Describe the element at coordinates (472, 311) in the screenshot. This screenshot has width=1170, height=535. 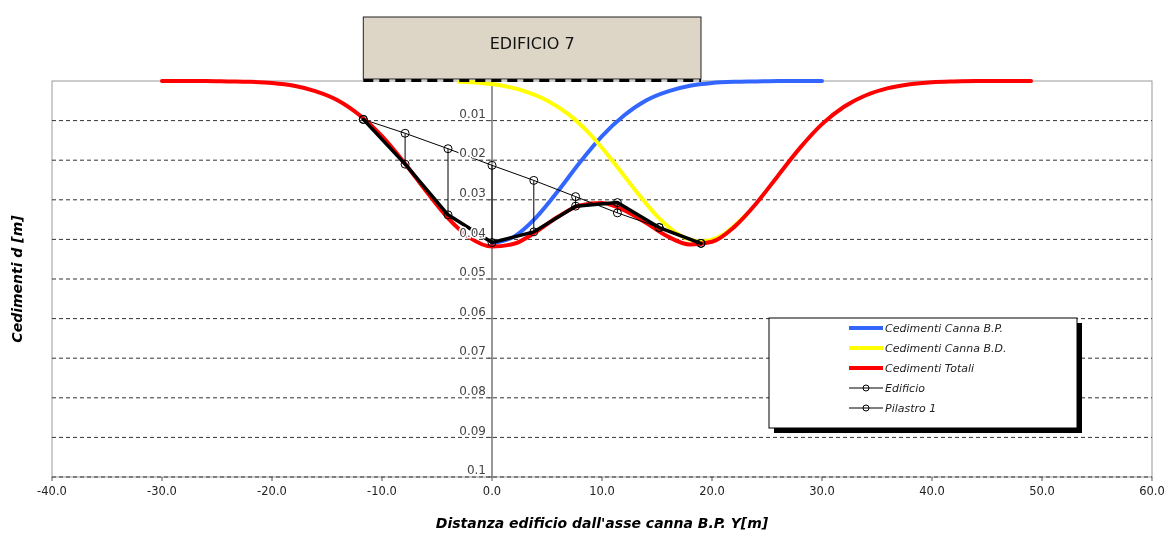
I see `y-tick-label: 0.06` at that location.